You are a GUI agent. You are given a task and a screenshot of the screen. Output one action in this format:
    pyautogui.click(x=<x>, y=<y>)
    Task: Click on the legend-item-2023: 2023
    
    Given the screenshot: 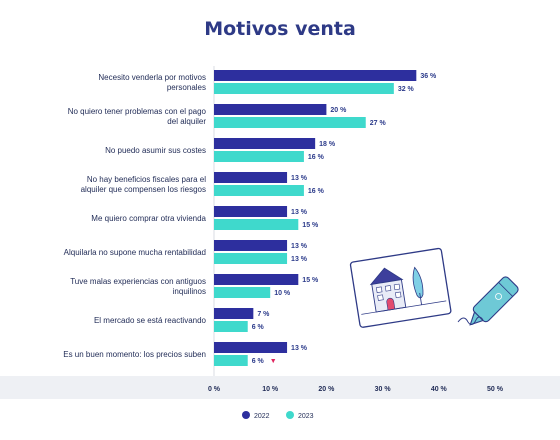 What is the action you would take?
    pyautogui.click(x=300, y=415)
    